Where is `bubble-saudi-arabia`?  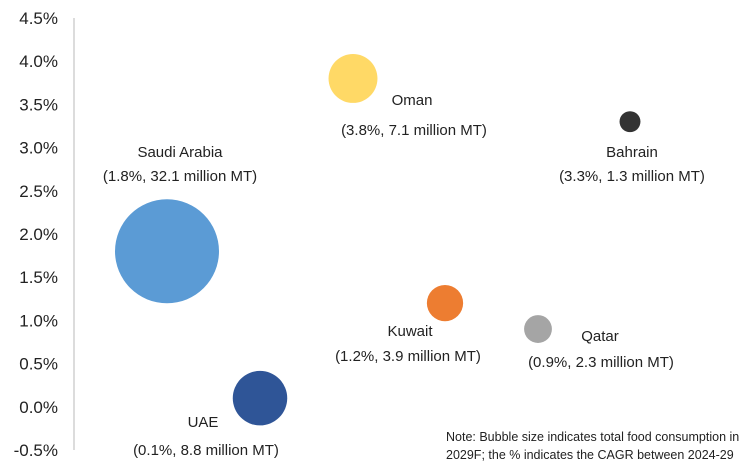 bubble-saudi-arabia is located at coordinates (167, 251).